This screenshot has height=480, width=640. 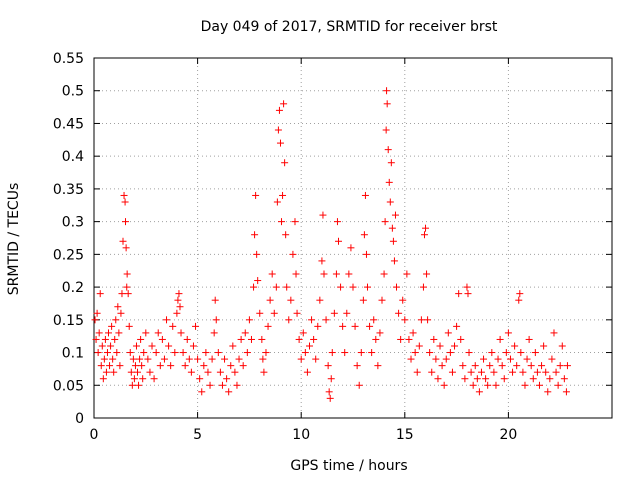 I want to click on x-axis-label: GPS time / hours, so click(x=348, y=466).